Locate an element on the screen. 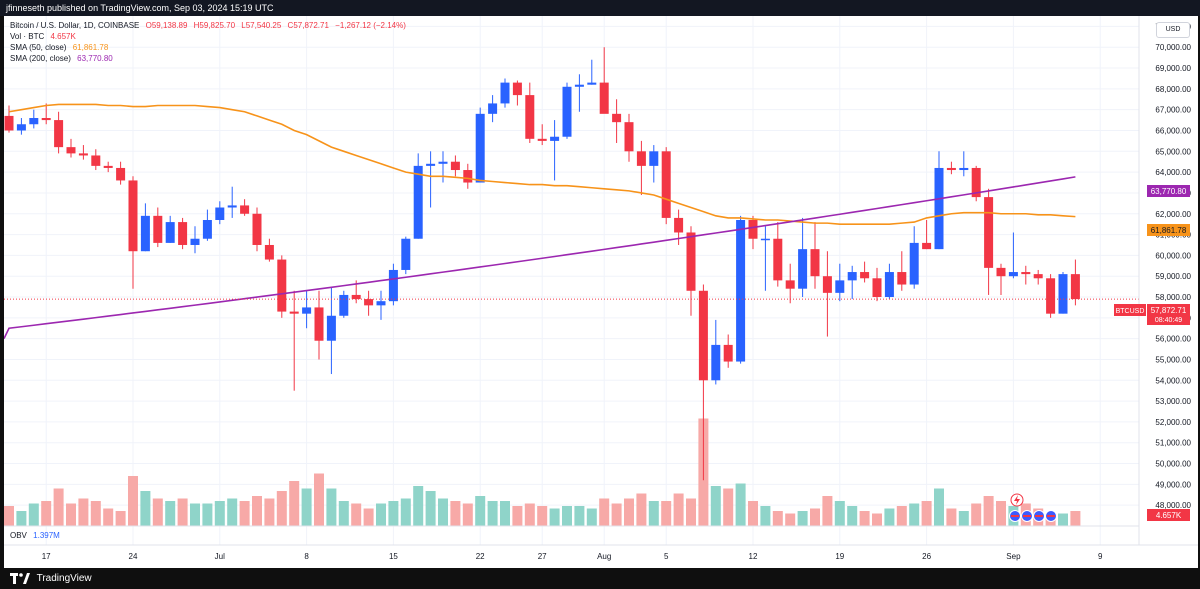 This screenshot has width=1200, height=589. currency-button: USD is located at coordinates (1173, 30).